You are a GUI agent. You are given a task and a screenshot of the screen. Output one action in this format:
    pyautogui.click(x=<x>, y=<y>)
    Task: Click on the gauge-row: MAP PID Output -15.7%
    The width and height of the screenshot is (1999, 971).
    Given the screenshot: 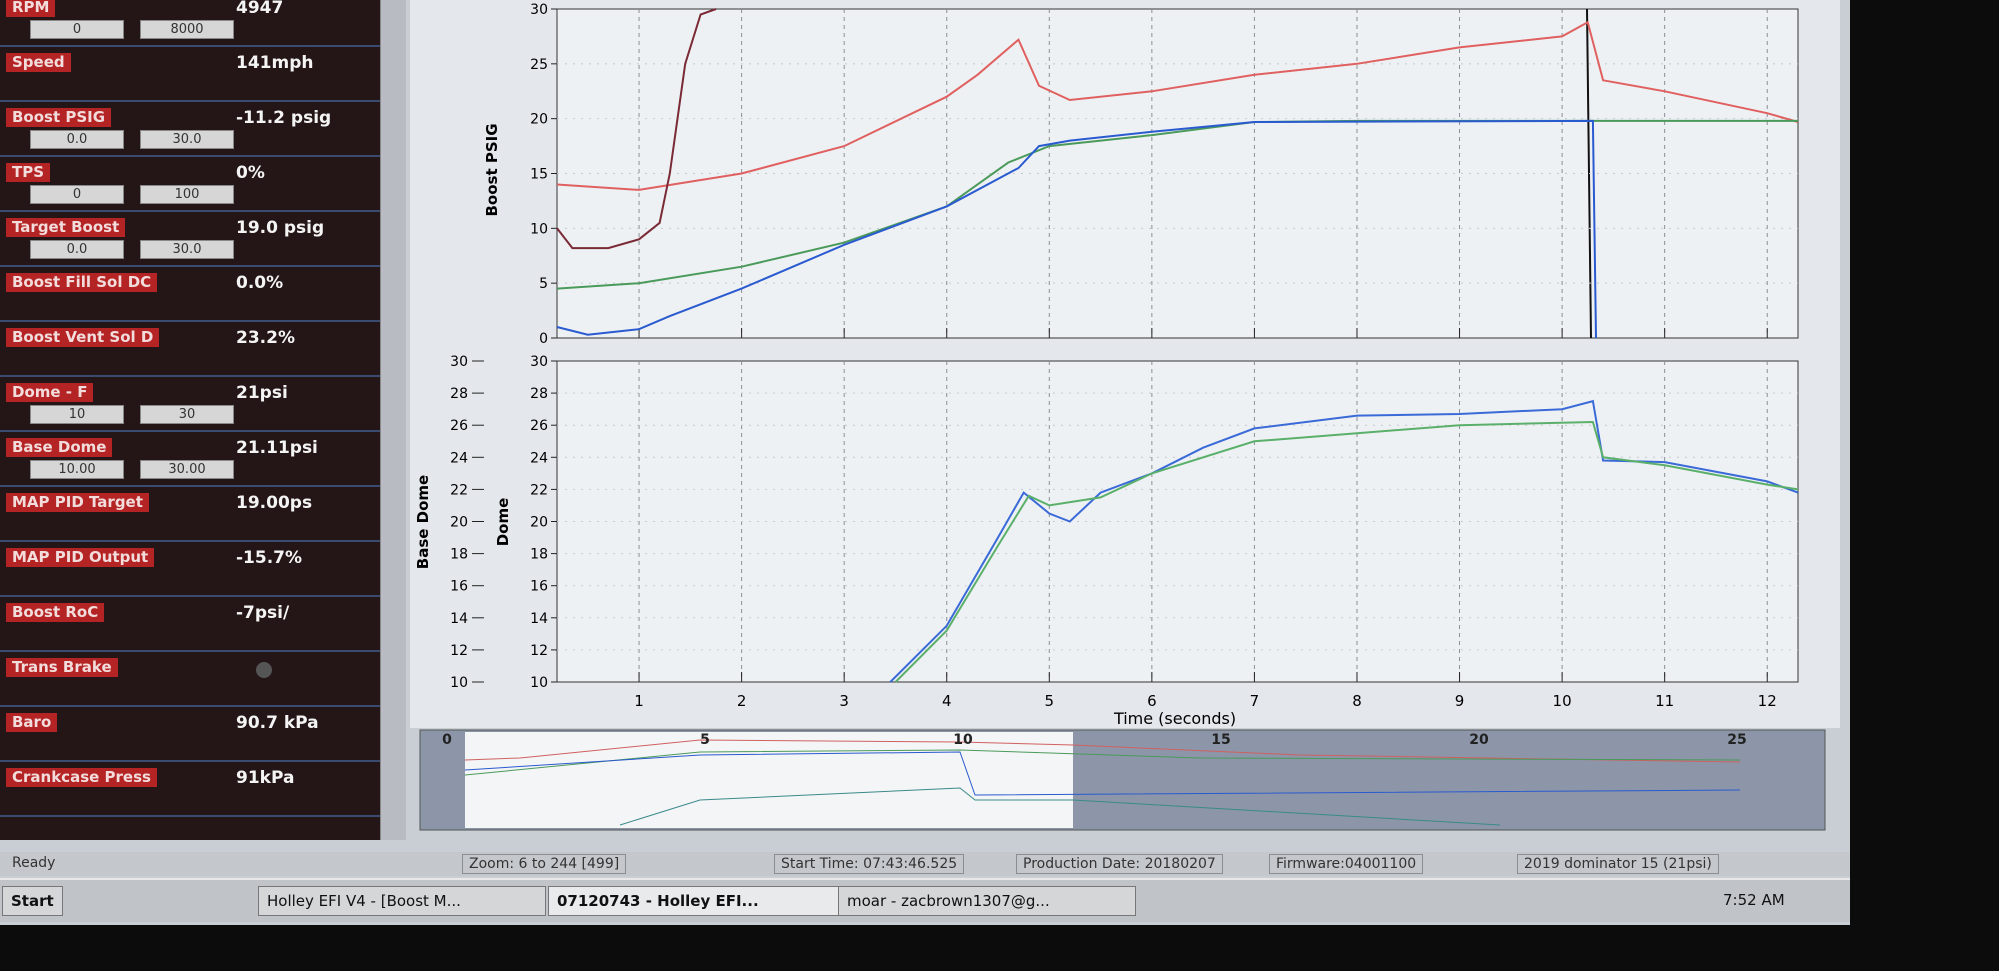 What is the action you would take?
    pyautogui.click(x=190, y=569)
    